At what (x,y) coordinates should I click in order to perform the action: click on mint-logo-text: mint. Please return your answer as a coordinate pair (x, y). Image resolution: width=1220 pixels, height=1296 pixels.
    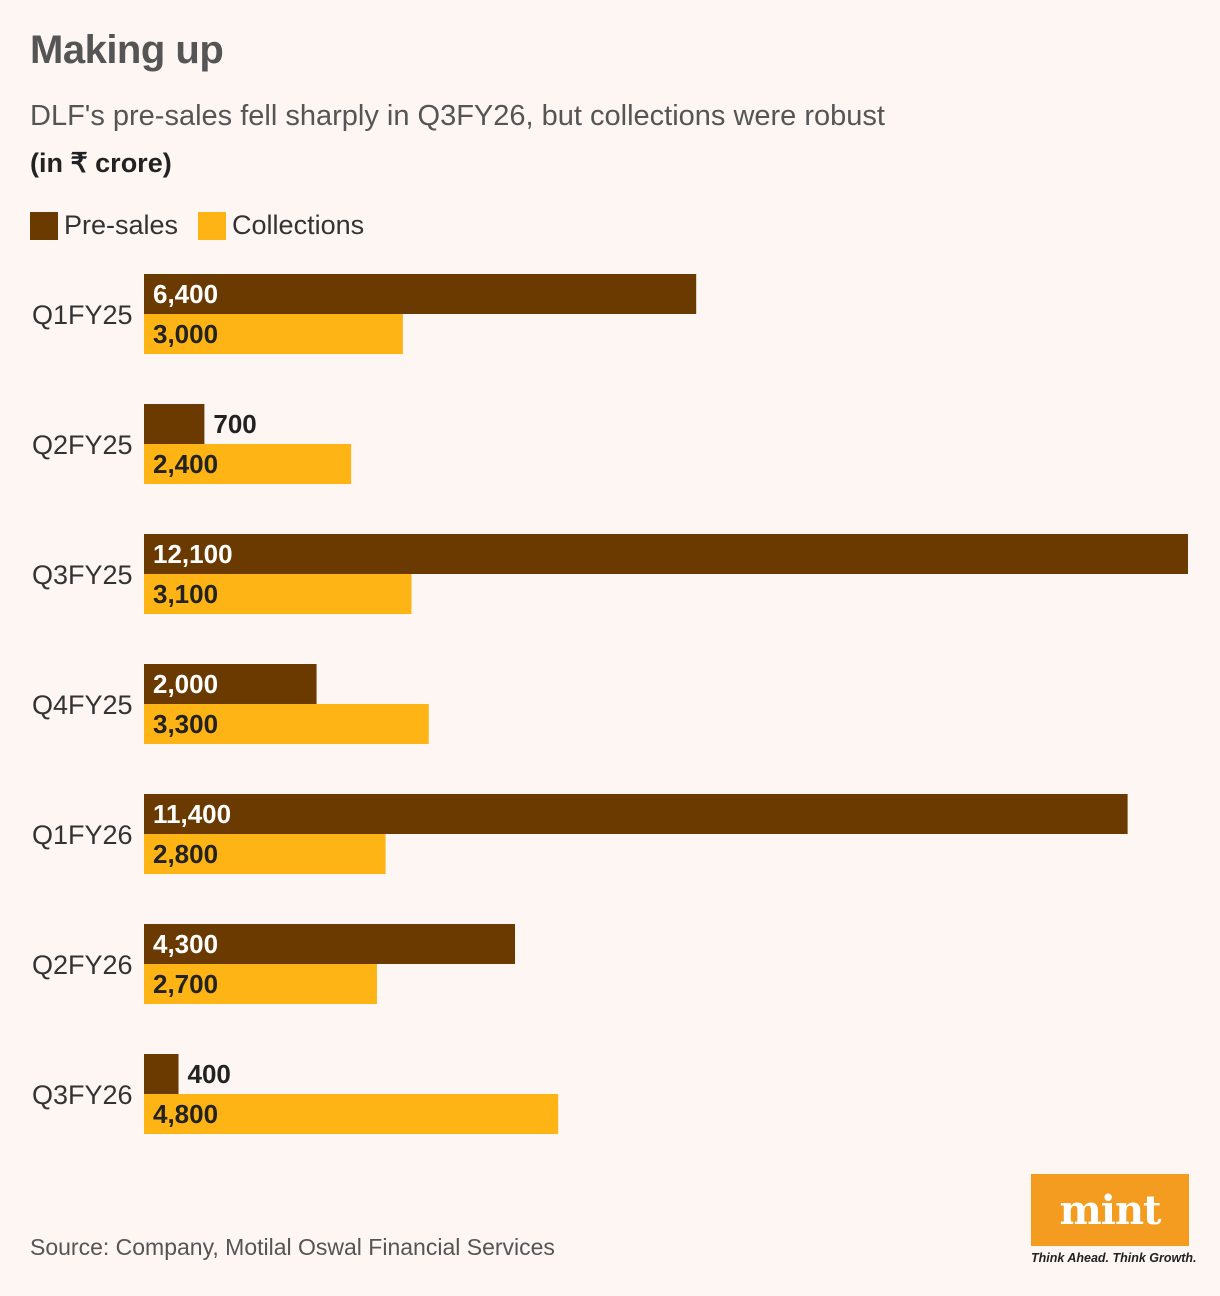
    Looking at the image, I should click on (1110, 1210).